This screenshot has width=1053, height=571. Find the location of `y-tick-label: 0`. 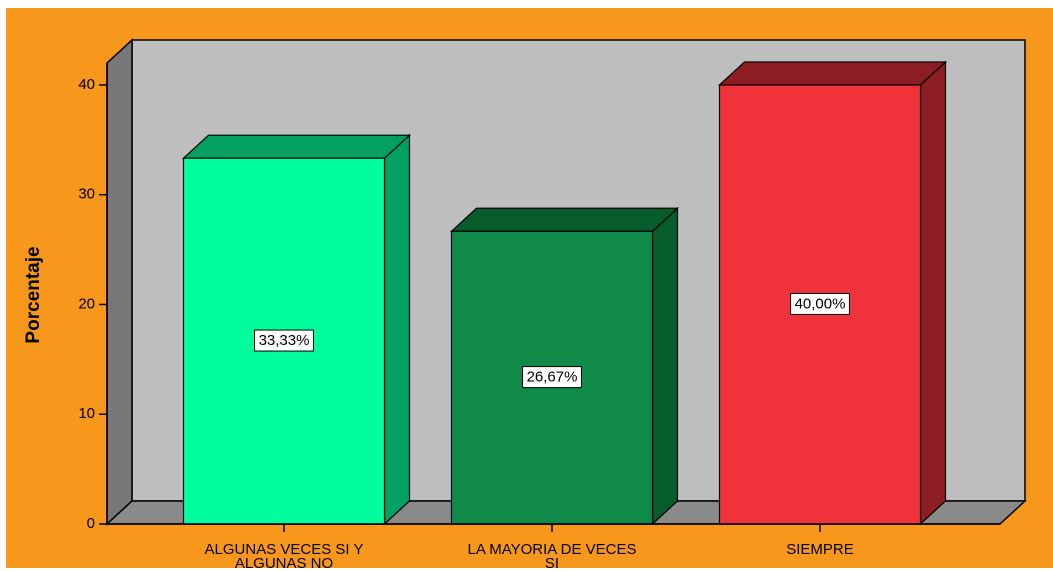

y-tick-label: 0 is located at coordinates (91, 523).